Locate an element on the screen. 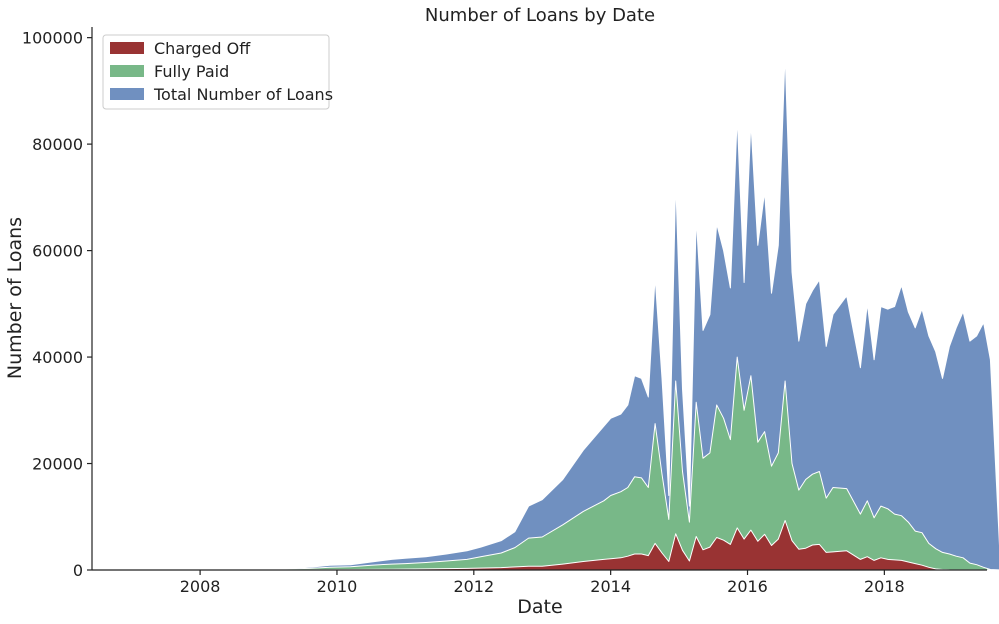 This screenshot has height=624, width=999. x-ticks: 2008 2010 2012 2014 2016 2018 is located at coordinates (542, 583).